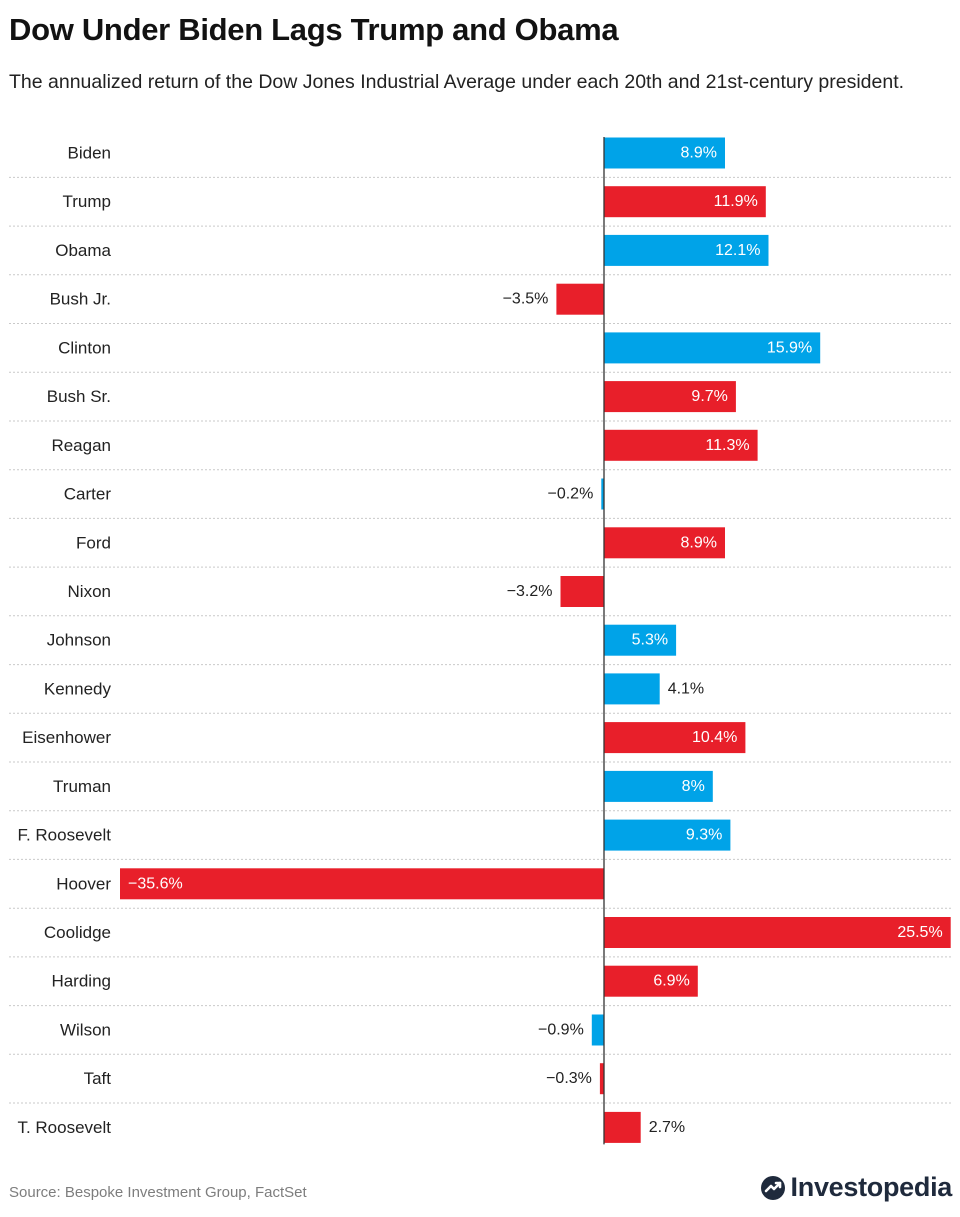  I want to click on bar-row: Bush Jr. −3.5%, so click(327, 299).